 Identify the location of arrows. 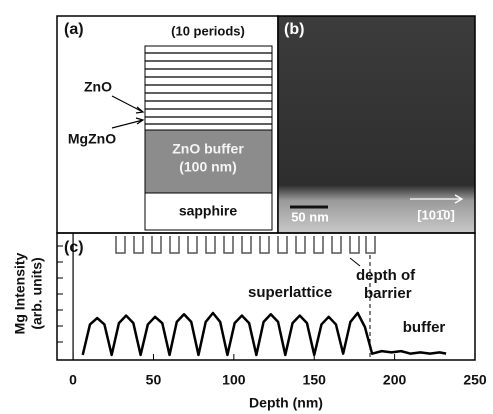
(128, 112).